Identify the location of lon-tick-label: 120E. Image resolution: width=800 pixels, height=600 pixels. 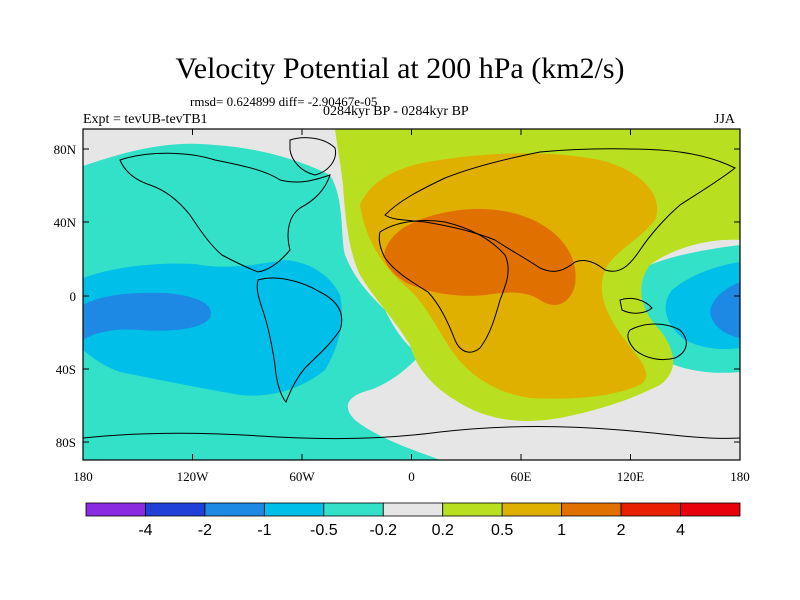
(631, 476).